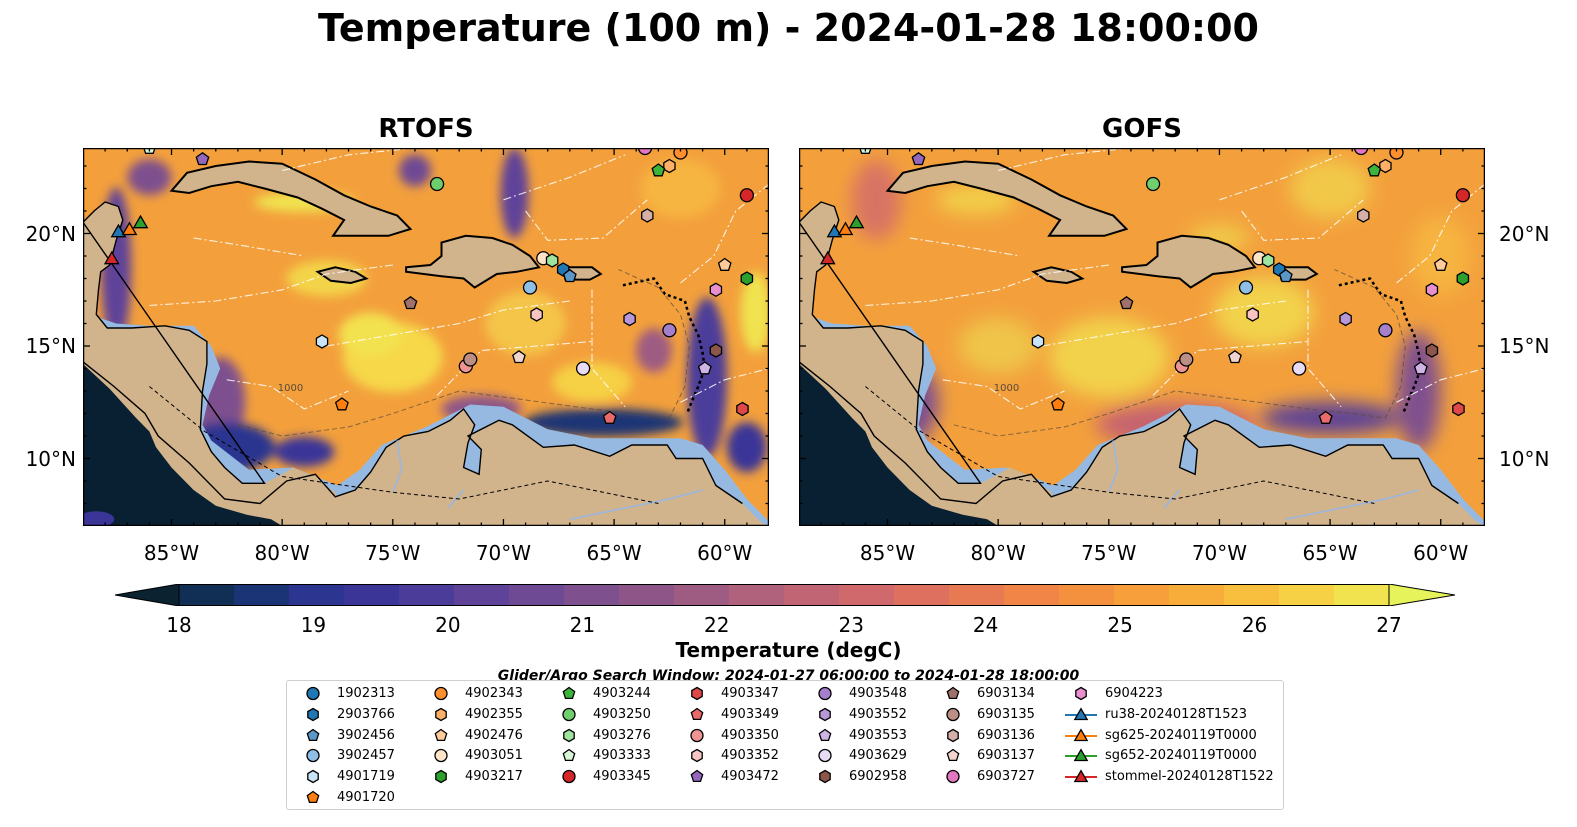  I want to click on legend-label: 4903349, so click(750, 714).